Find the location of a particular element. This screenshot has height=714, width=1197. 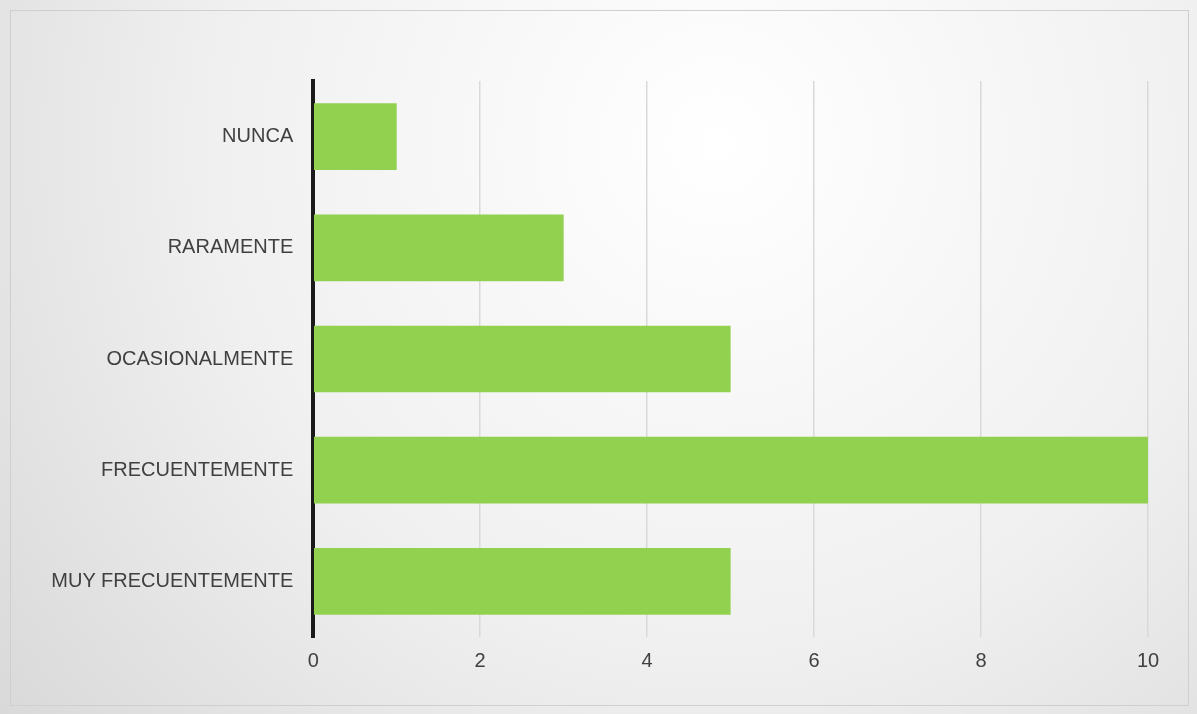

x-tick-label: 4 is located at coordinates (647, 659).